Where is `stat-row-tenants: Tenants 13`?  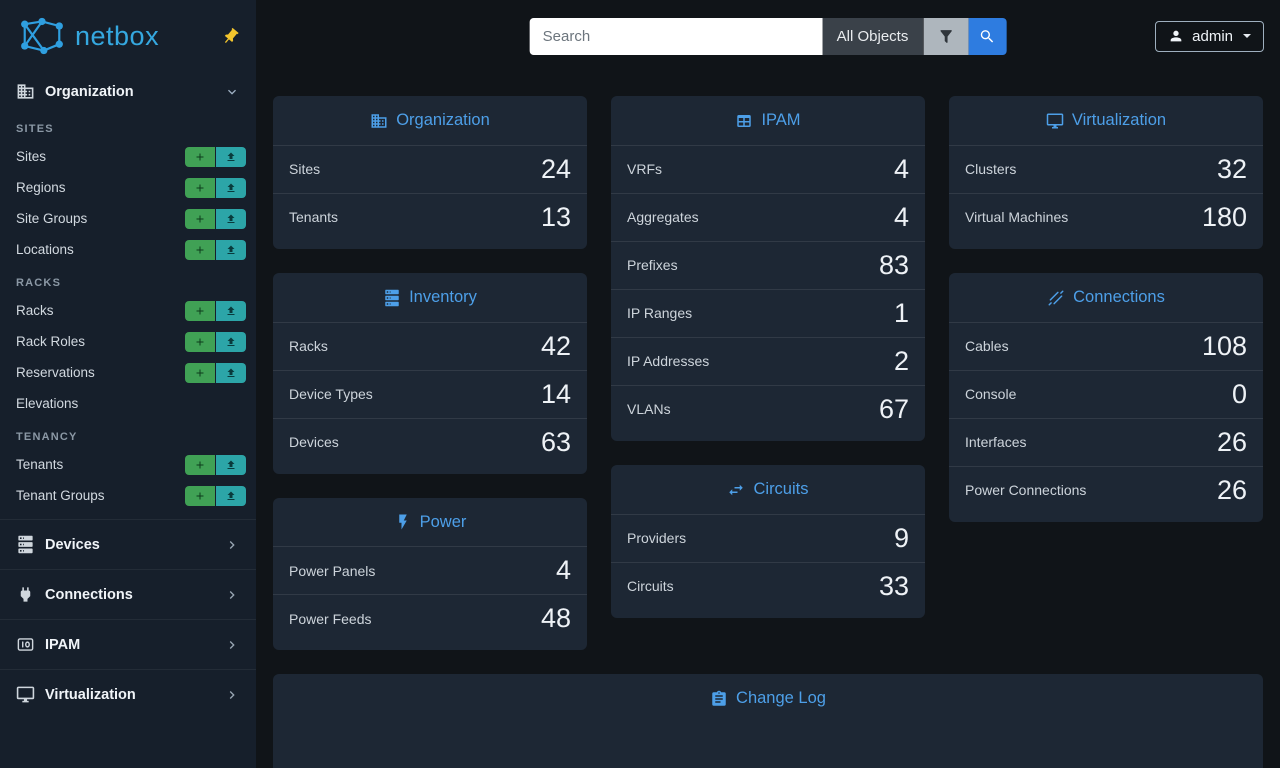 stat-row-tenants: Tenants 13 is located at coordinates (430, 216).